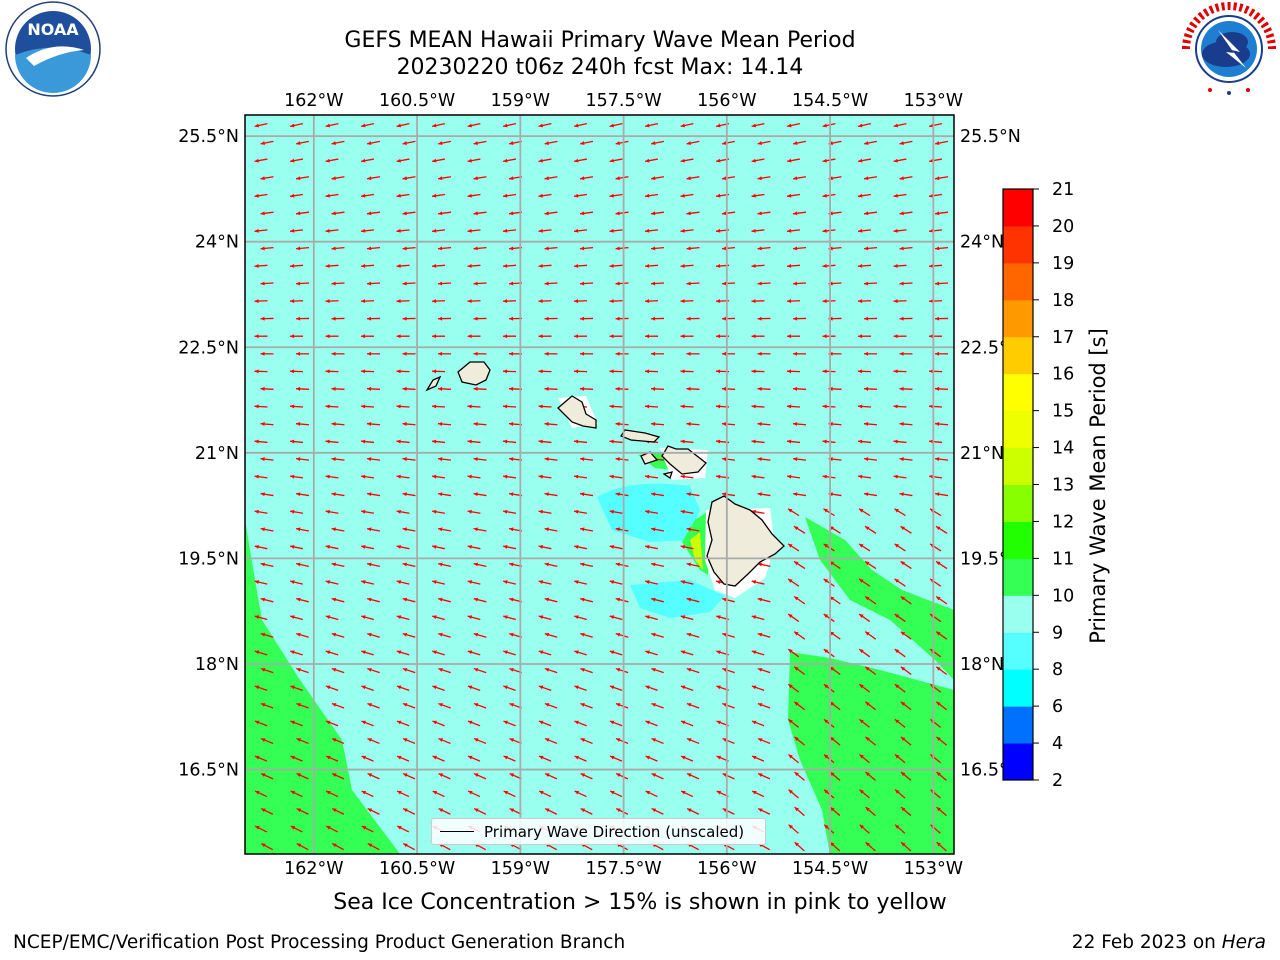  What do you see at coordinates (208, 771) in the screenshot?
I see `lat-label-left: 16.5°N` at bounding box center [208, 771].